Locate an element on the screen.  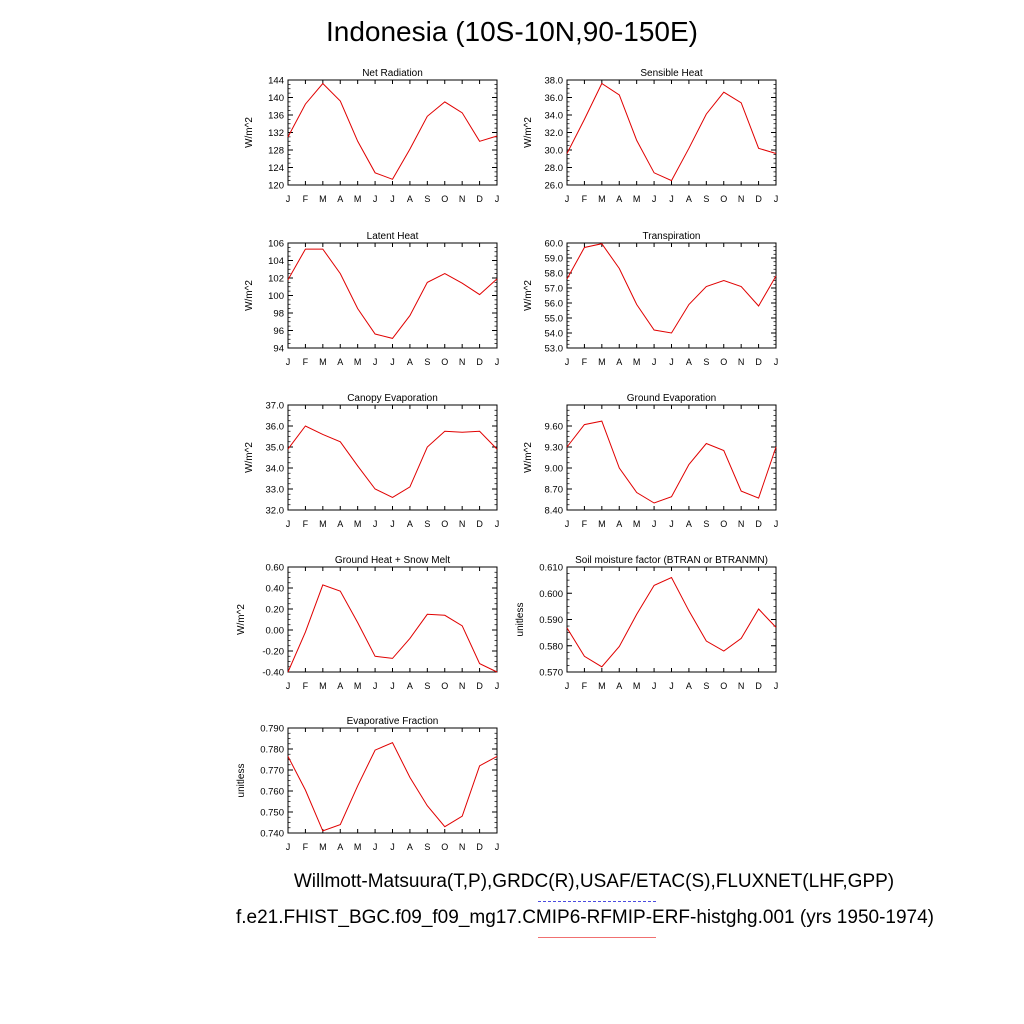
y-tick-label: 9.00 is located at coordinates (554, 469).